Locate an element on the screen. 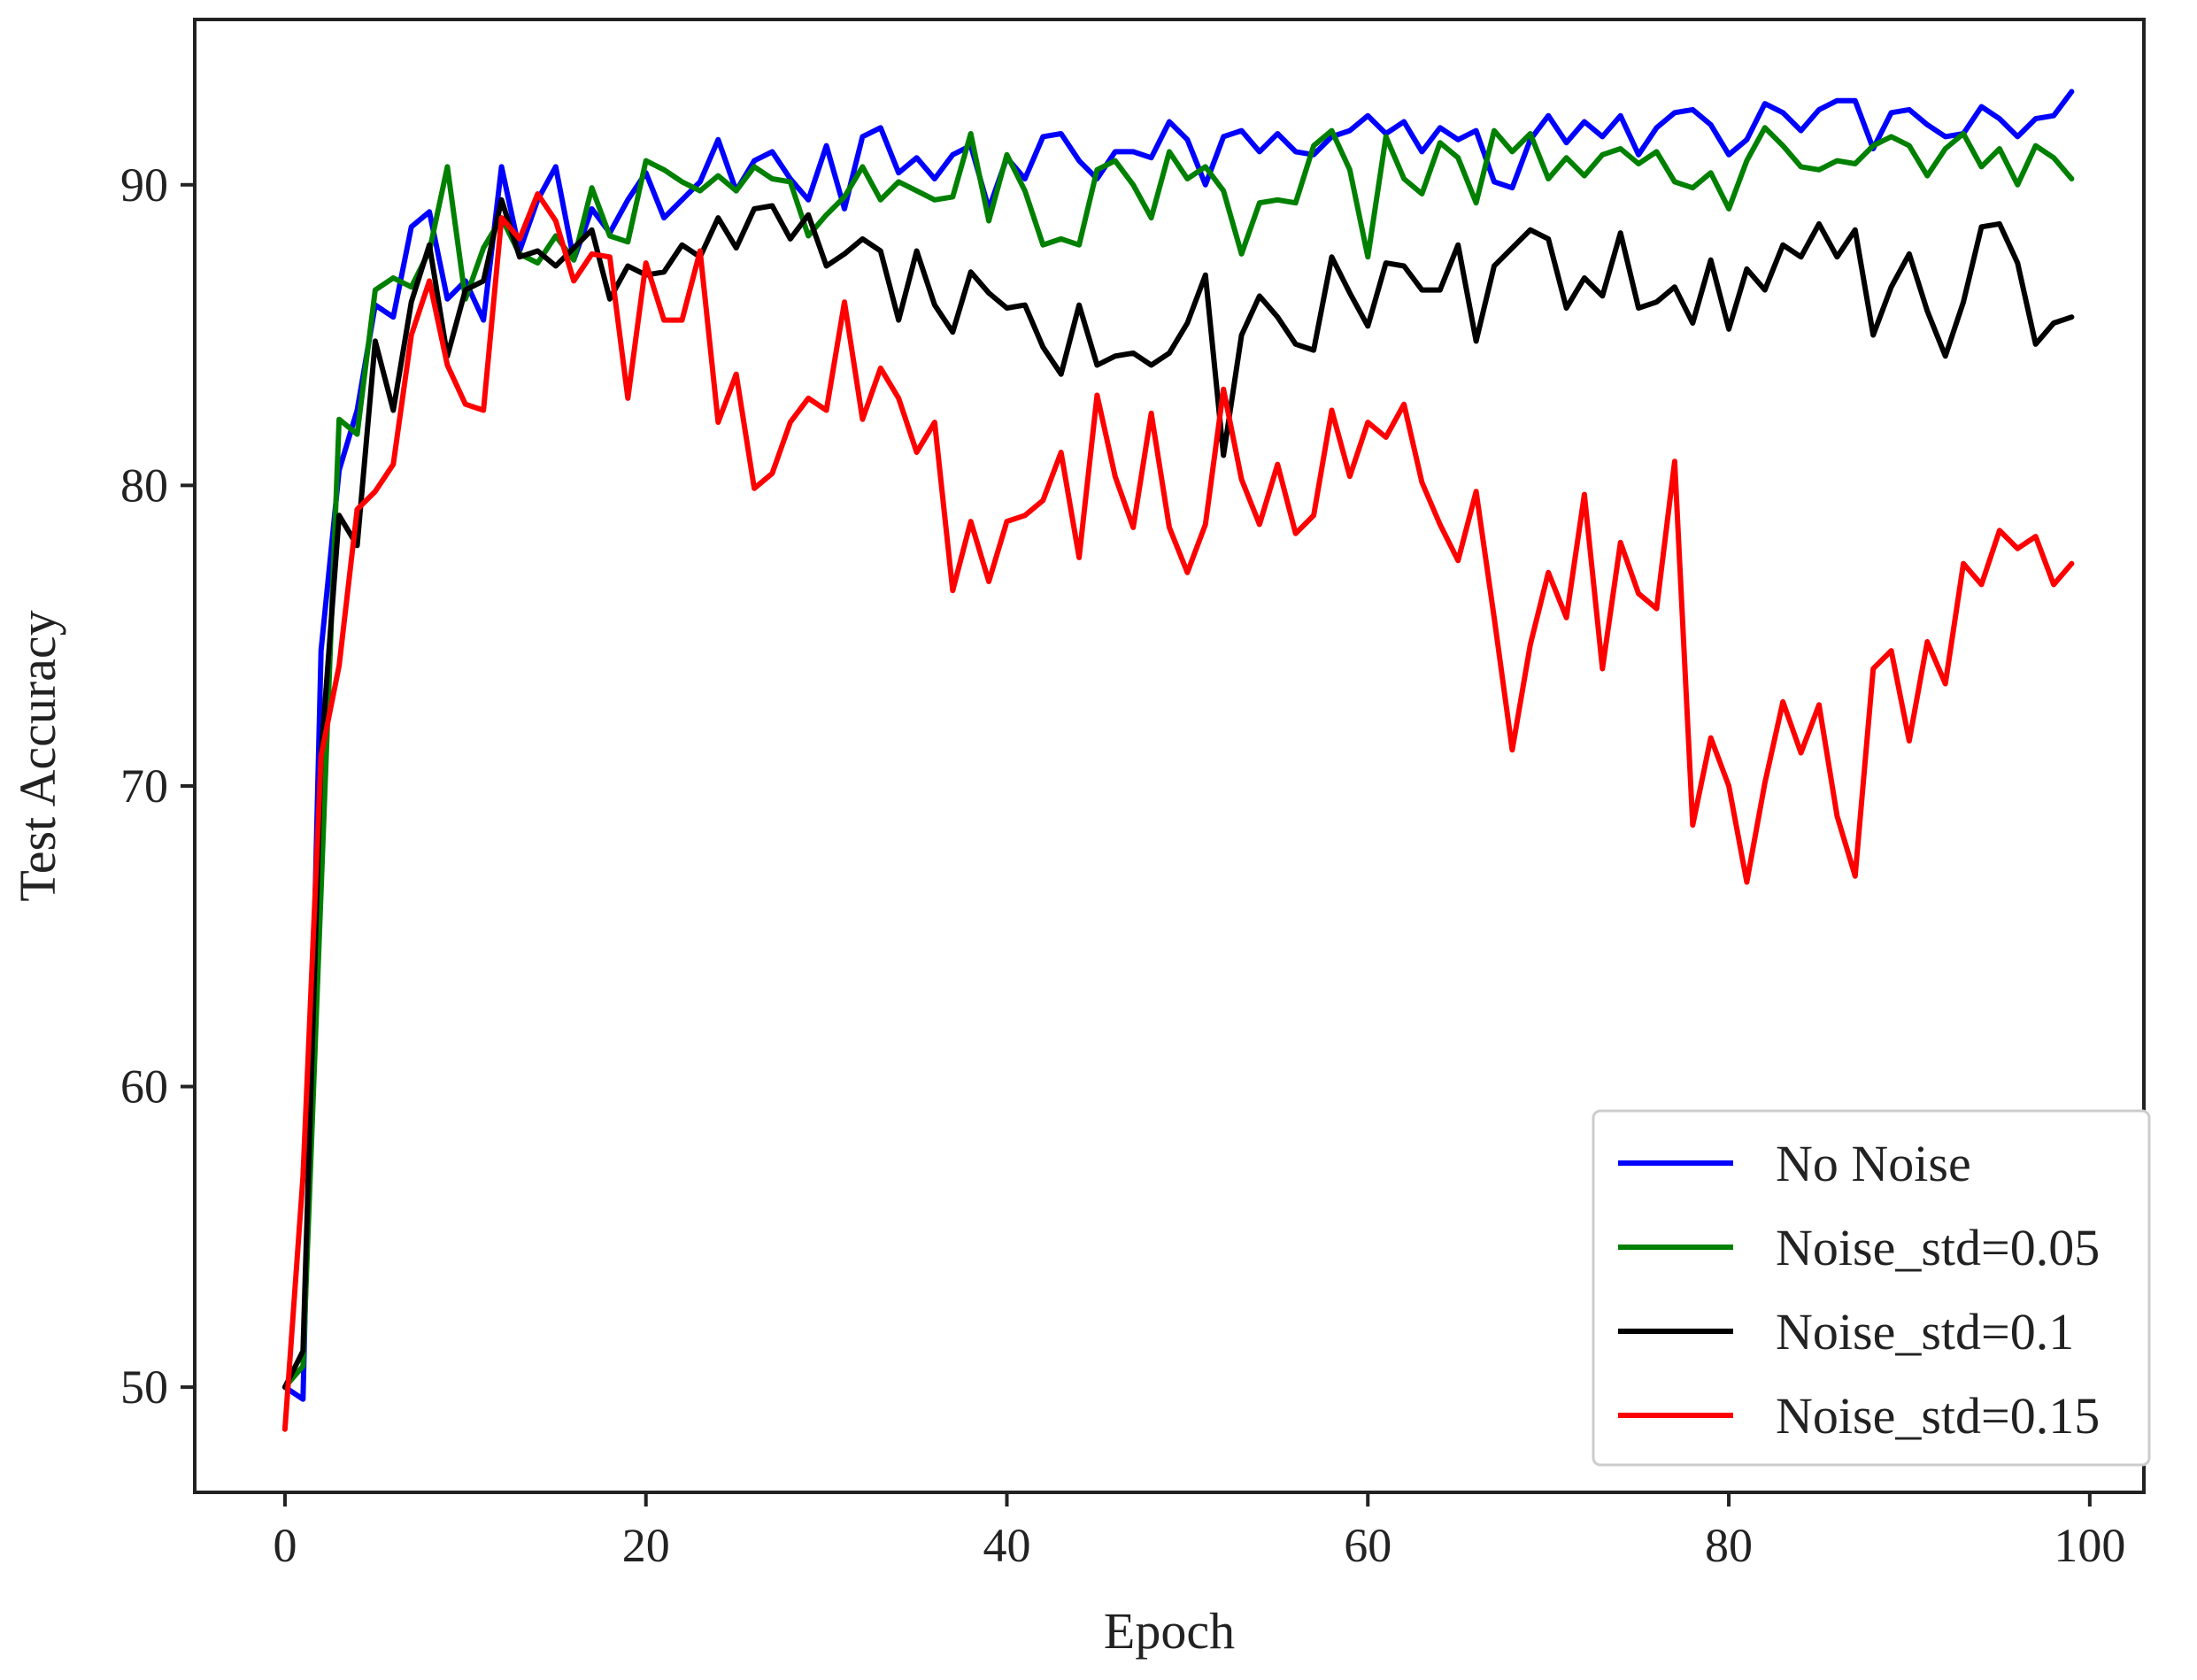 The height and width of the screenshot is (1680, 2197). y-axis-ticks: 50 60 70 80 90 is located at coordinates (157, 786).